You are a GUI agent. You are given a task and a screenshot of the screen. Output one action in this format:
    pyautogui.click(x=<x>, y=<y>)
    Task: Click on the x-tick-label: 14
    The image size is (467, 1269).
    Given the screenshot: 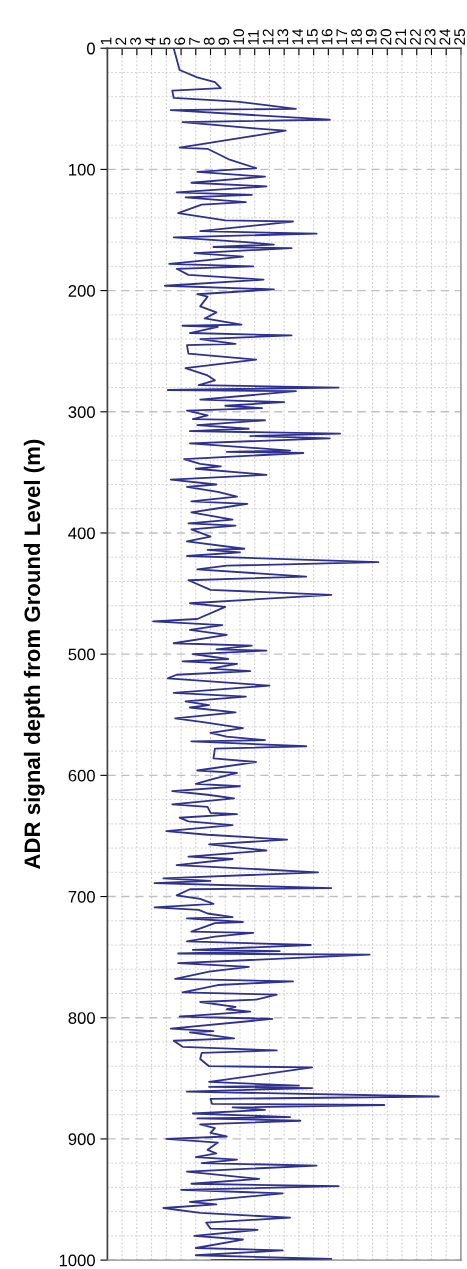 What is the action you would take?
    pyautogui.click(x=297, y=36)
    